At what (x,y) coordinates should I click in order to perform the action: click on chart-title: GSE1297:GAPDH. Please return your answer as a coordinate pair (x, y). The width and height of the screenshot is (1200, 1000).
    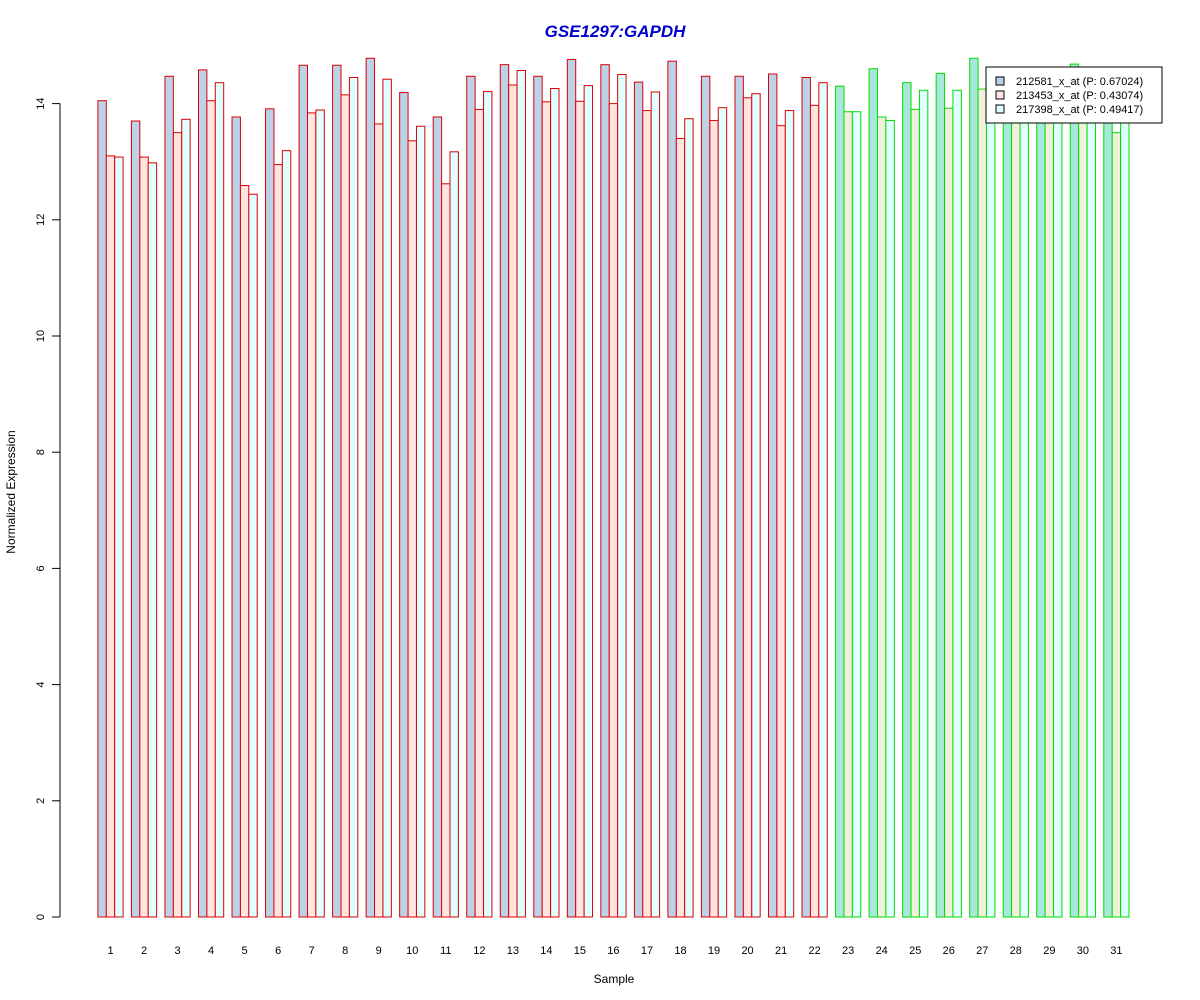
    Looking at the image, I should click on (615, 31).